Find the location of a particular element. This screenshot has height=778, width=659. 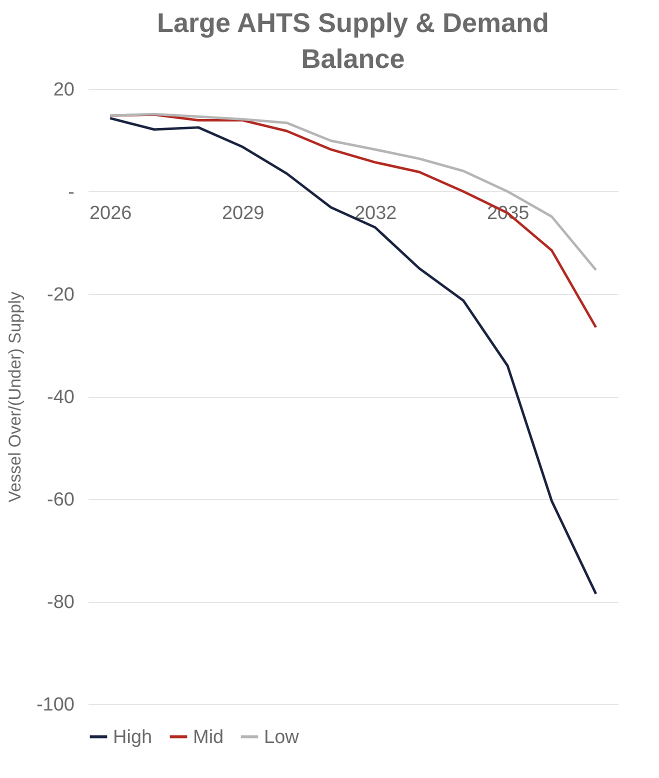

y-tick-label: -80 is located at coordinates (60, 602).